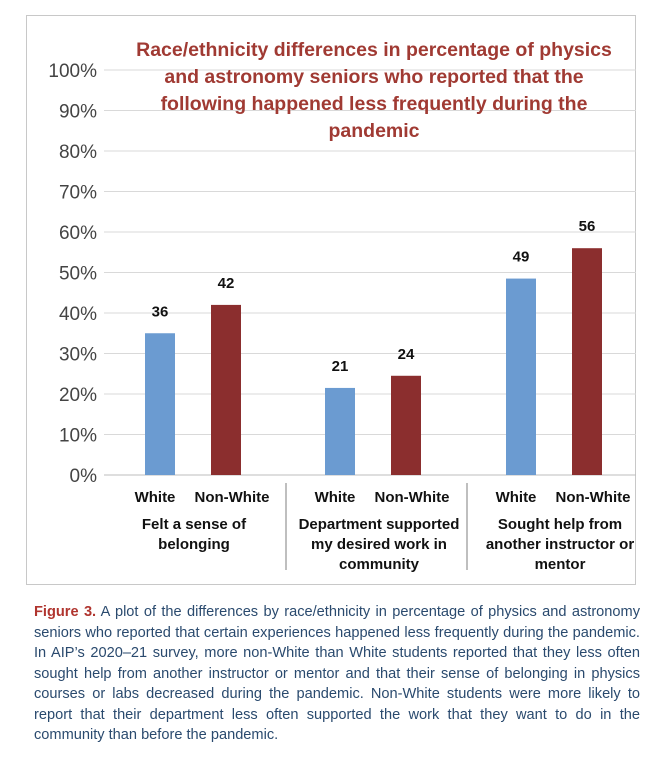 This screenshot has height=774, width=662. I want to click on y-tick-label: 100%, so click(72, 71).